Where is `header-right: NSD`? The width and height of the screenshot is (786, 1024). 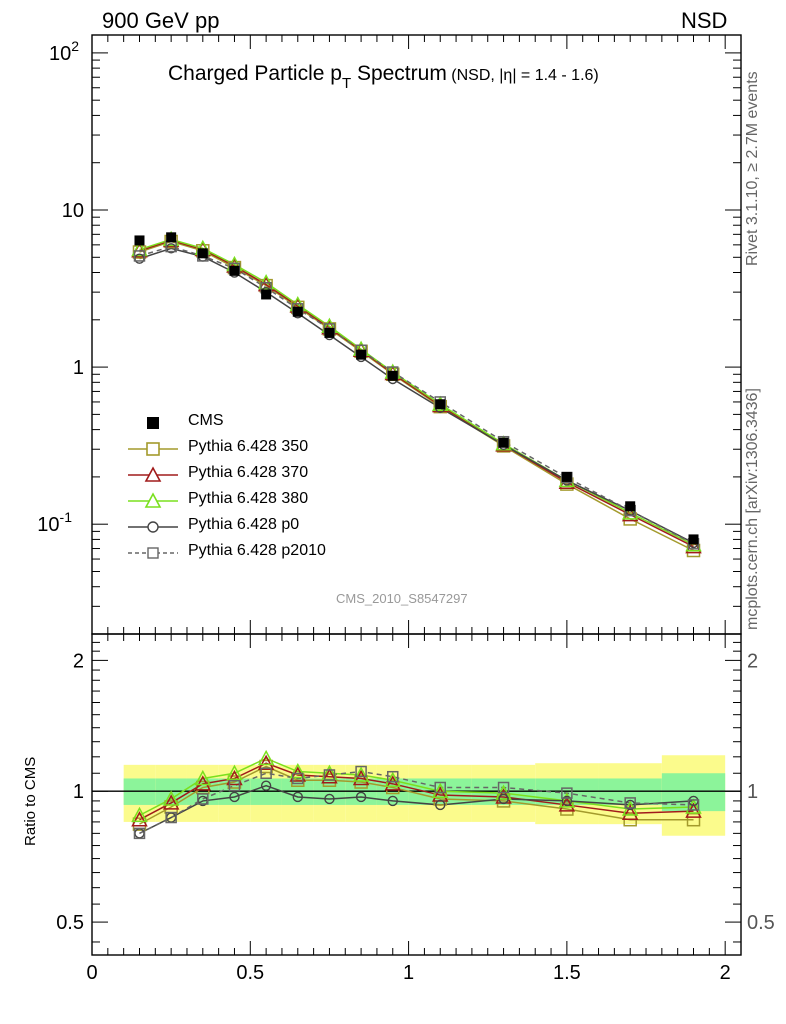
header-right: NSD is located at coordinates (704, 20).